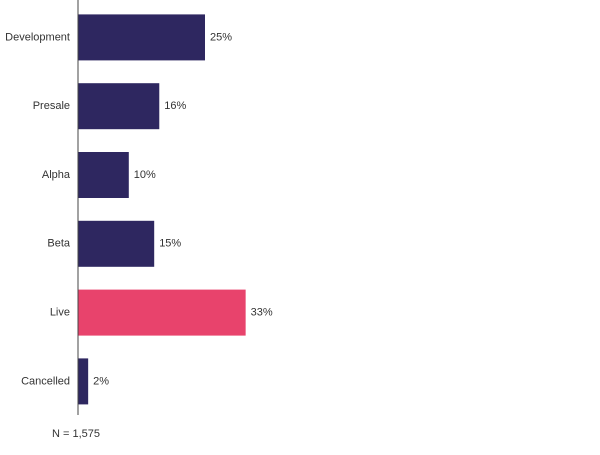 This screenshot has height=455, width=600. What do you see at coordinates (262, 313) in the screenshot?
I see `value-label: 33%` at bounding box center [262, 313].